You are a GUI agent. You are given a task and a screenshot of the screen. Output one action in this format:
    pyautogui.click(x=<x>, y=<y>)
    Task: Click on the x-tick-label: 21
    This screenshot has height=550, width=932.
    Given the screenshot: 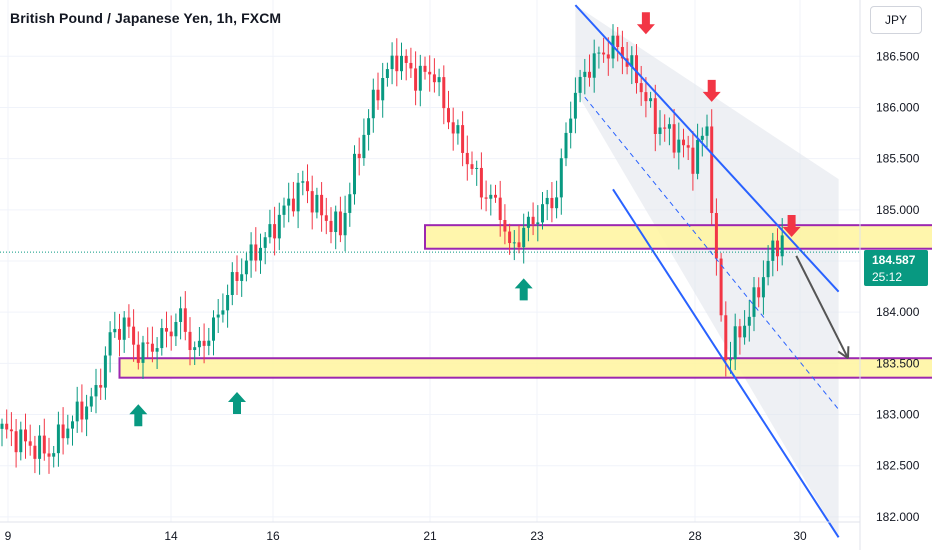 What is the action you would take?
    pyautogui.click(x=430, y=536)
    